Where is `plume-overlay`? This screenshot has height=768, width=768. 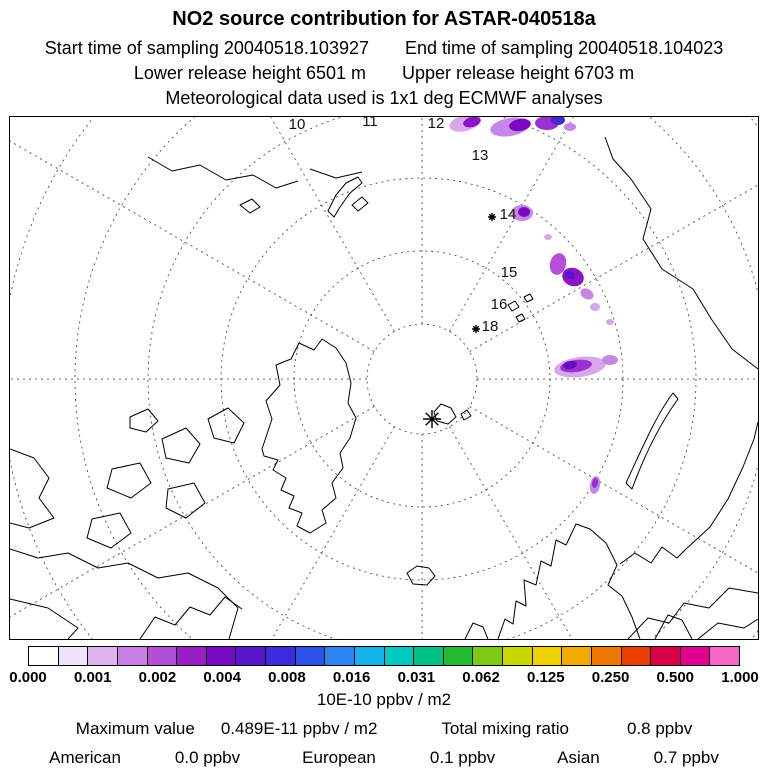 plume-overlay is located at coordinates (533, 305).